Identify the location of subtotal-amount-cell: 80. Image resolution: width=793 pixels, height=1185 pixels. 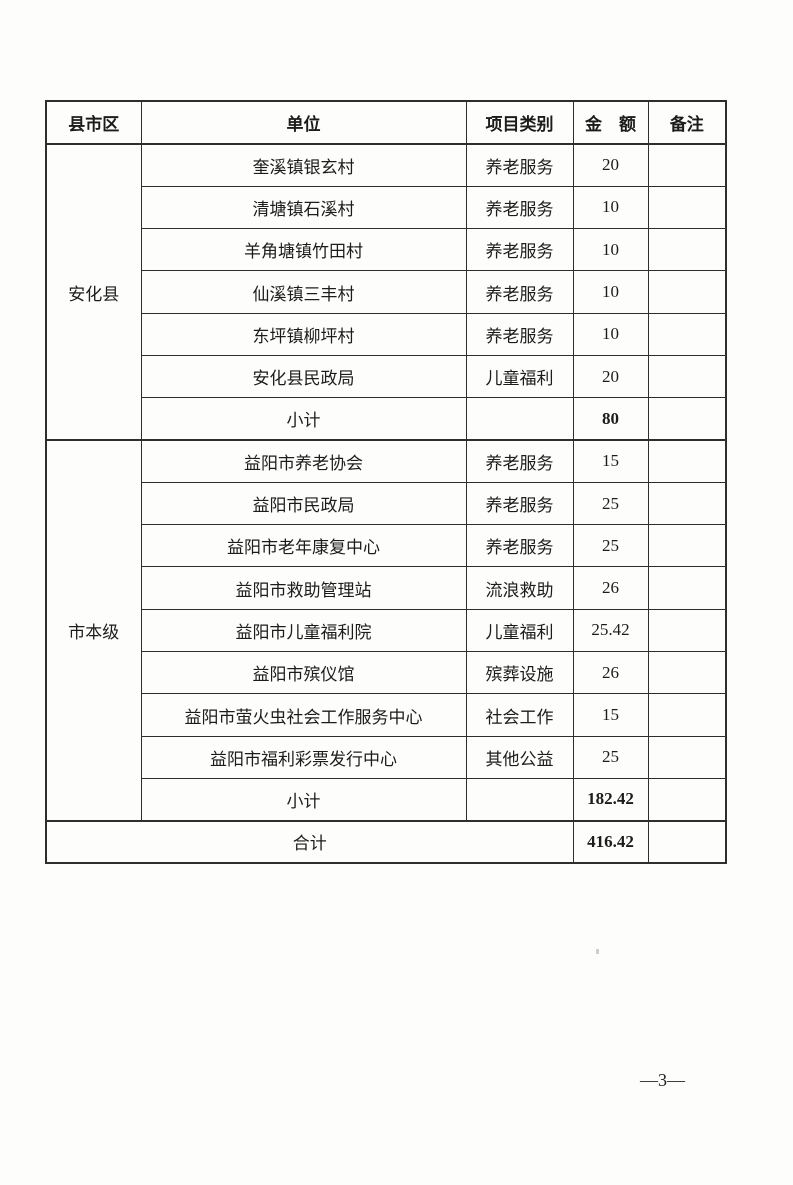
(610, 419).